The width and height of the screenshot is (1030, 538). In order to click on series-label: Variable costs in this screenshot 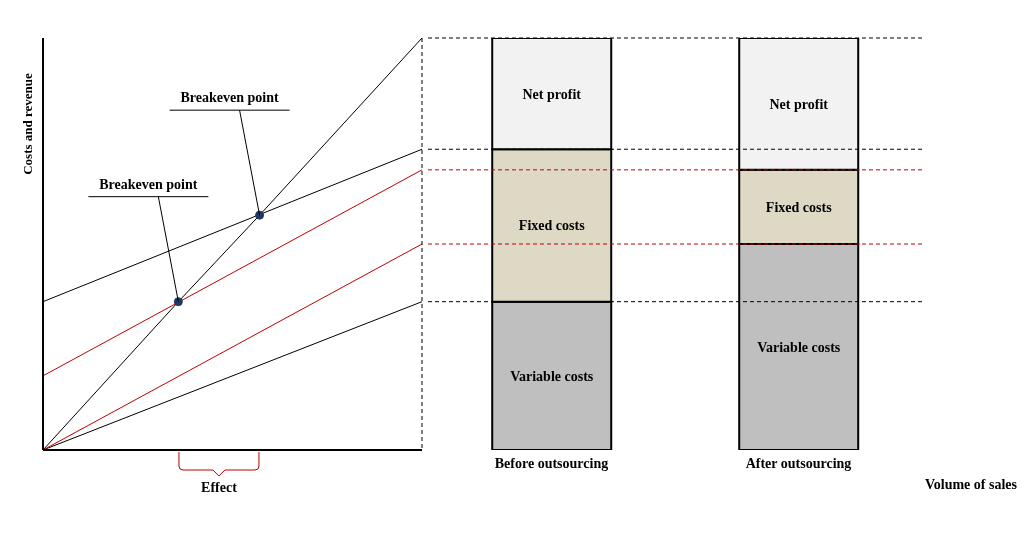, I will do `click(799, 347)`.